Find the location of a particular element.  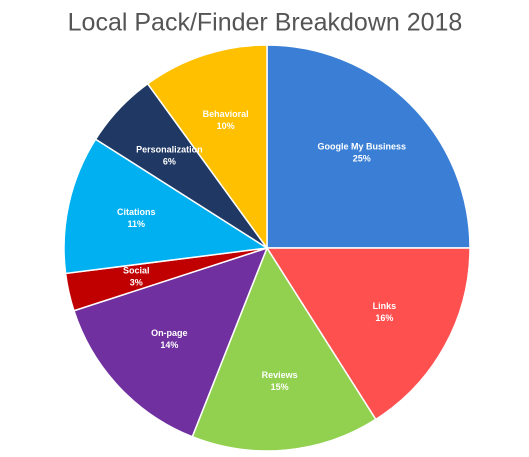

slice-label: Google My Business is located at coordinates (361, 147).